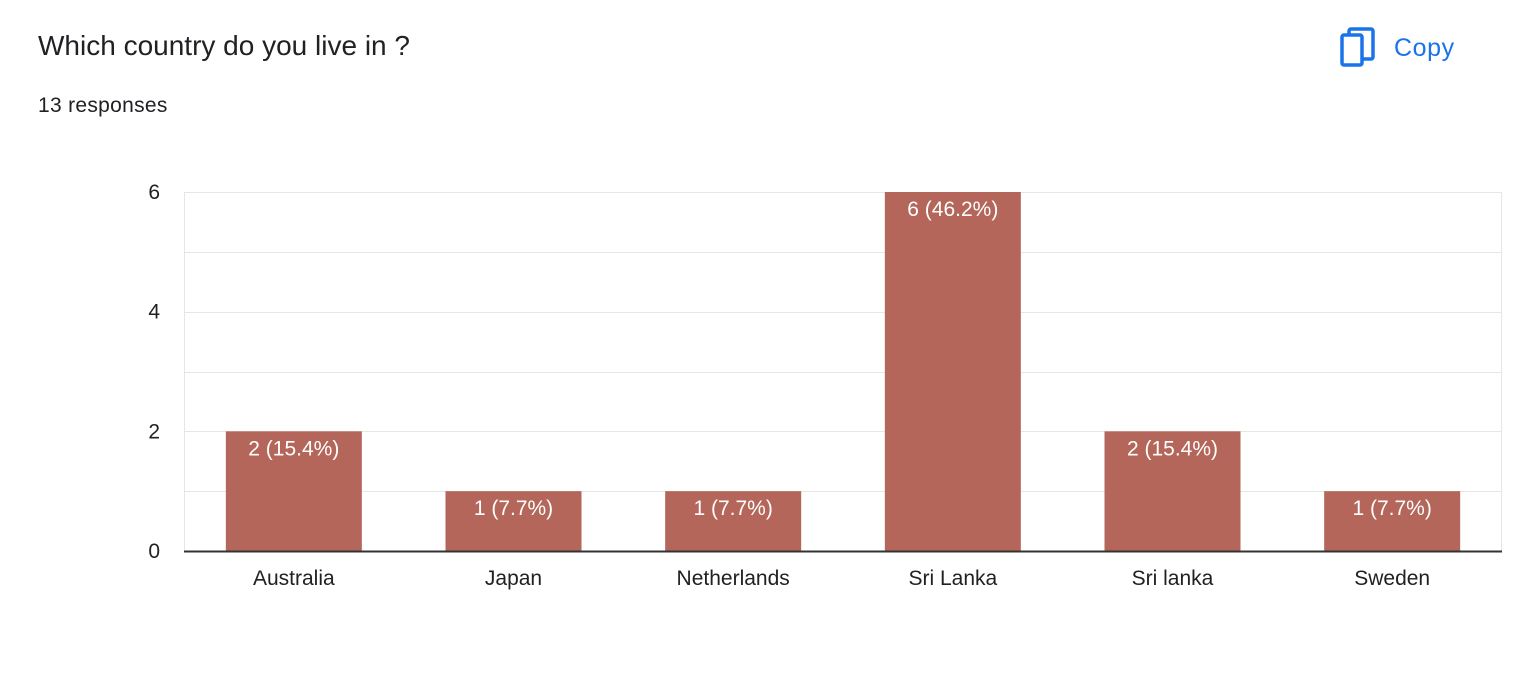  What do you see at coordinates (154, 312) in the screenshot?
I see `y-tick-label: 4` at bounding box center [154, 312].